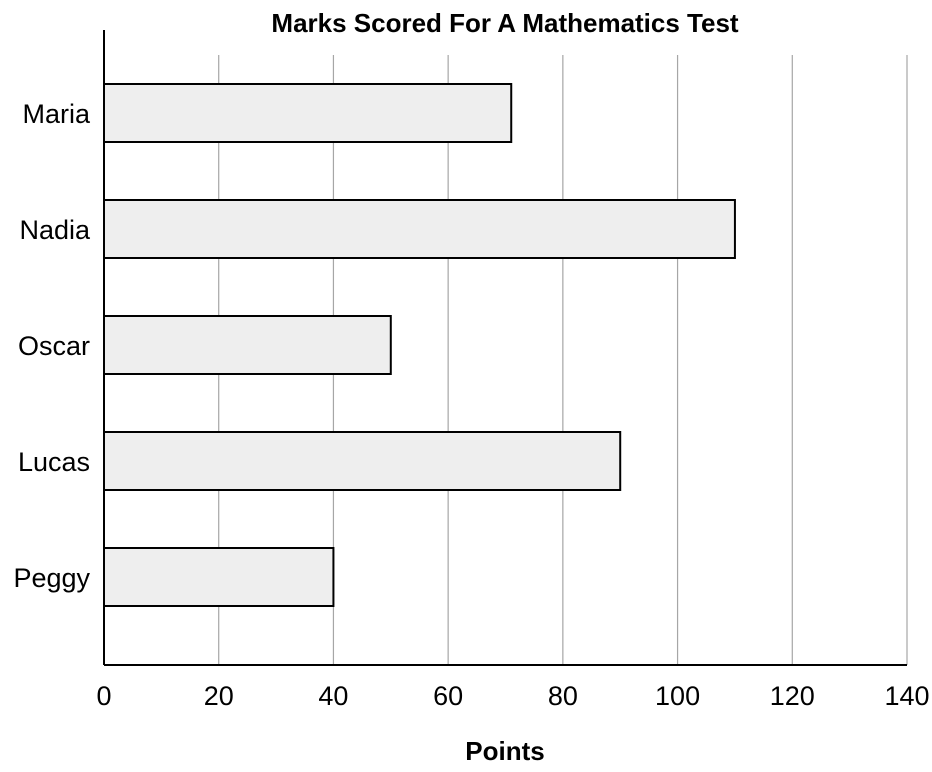  What do you see at coordinates (54, 462) in the screenshot?
I see `category-label-lucas: Lucas` at bounding box center [54, 462].